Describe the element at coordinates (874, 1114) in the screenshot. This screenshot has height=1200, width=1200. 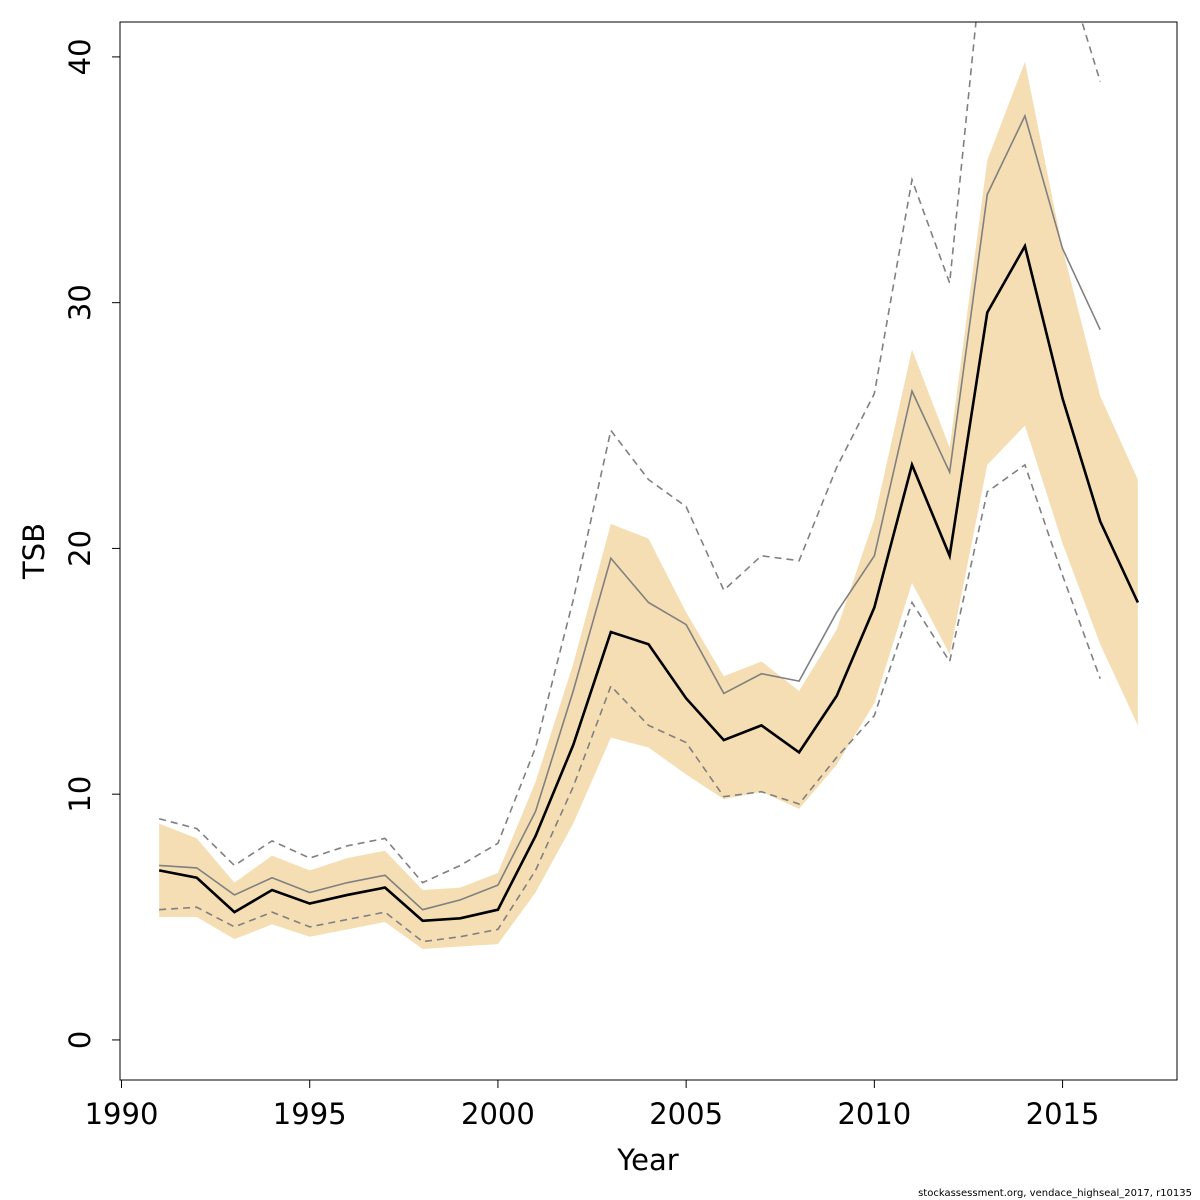
I see `x-tick-label: 2010` at that location.